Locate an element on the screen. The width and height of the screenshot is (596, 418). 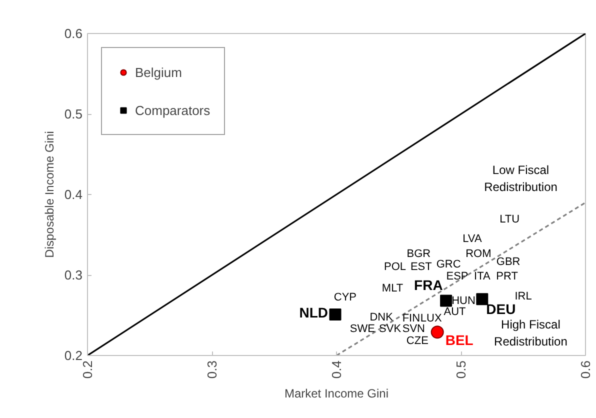
x-tick-label: 0.6 is located at coordinates (585, 369).